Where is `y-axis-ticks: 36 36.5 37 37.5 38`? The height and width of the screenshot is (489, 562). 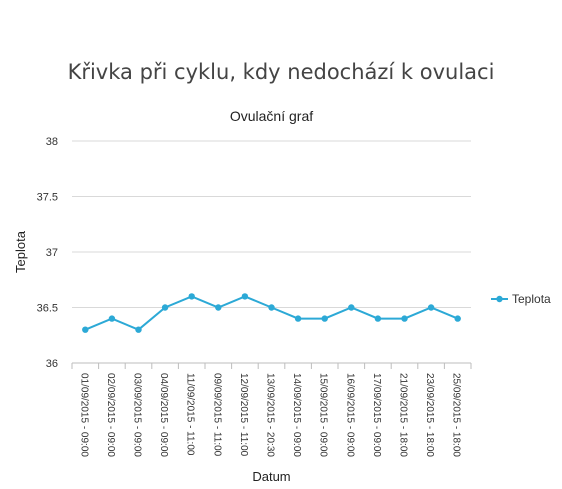 y-axis-ticks: 36 36.5 37 37.5 38 is located at coordinates (47, 253).